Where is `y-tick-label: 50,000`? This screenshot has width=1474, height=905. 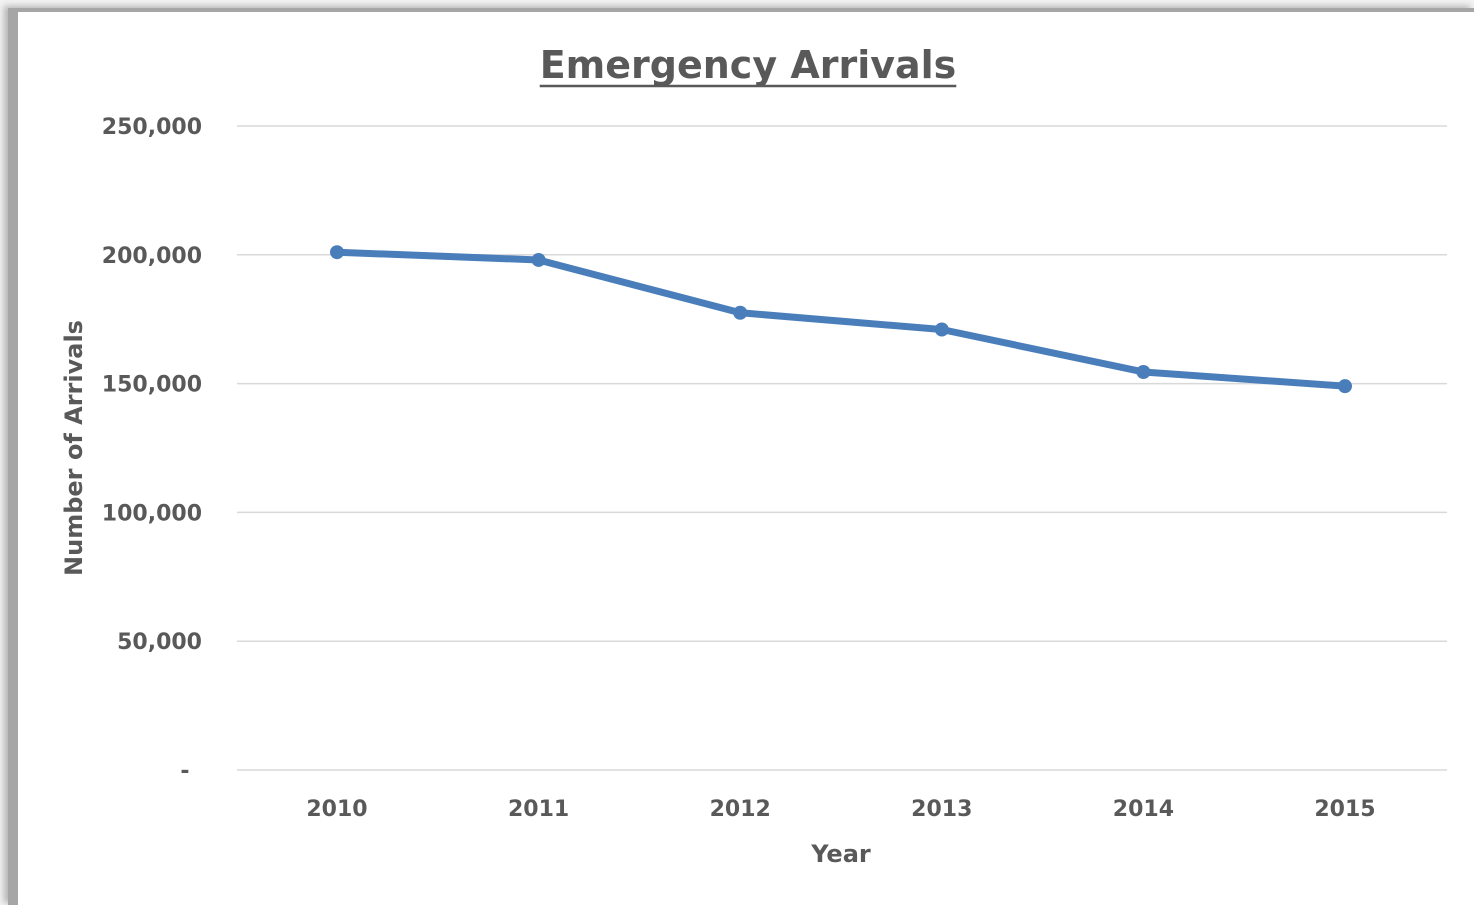
y-tick-label: 50,000 is located at coordinates (159, 642).